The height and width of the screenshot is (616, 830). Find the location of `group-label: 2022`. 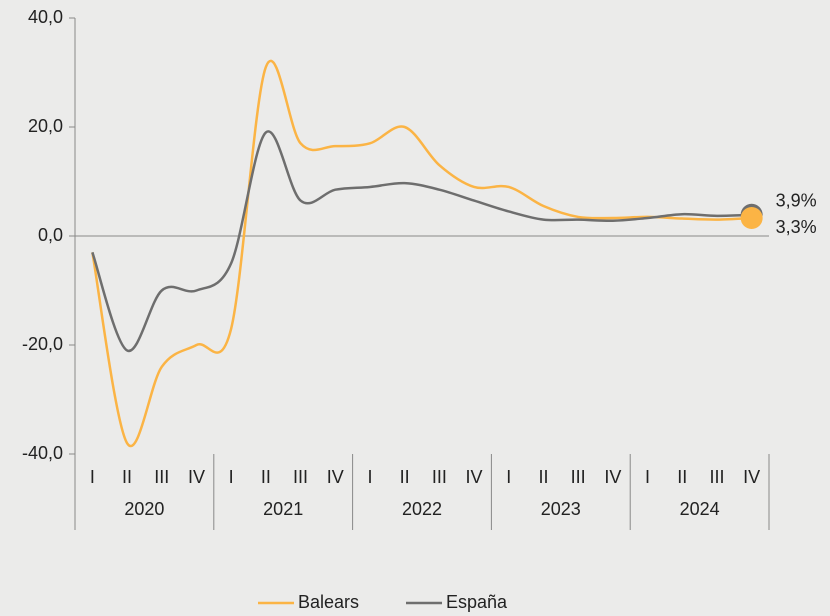

group-label: 2022 is located at coordinates (422, 509).